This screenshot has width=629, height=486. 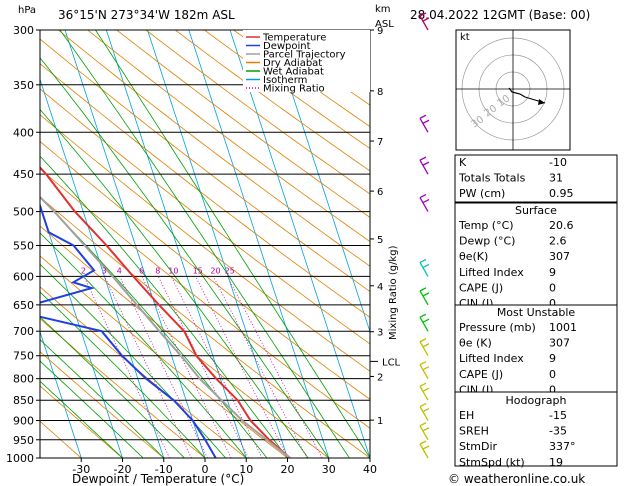 What do you see at coordinates (562, 446) in the screenshot?
I see `stat-value: 337°` at bounding box center [562, 446].